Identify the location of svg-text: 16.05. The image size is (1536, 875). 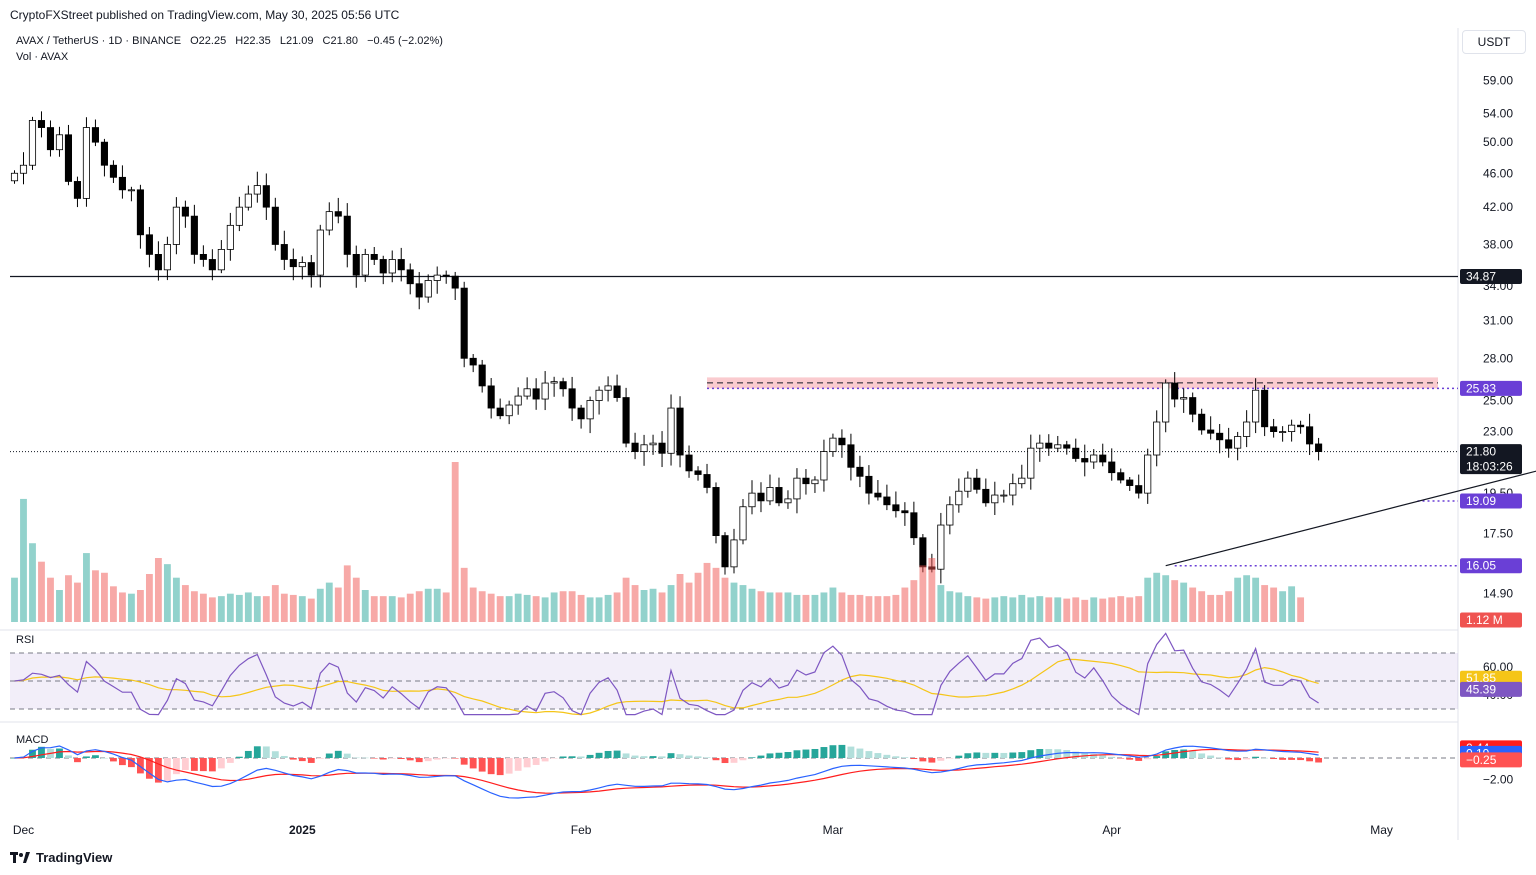
(1481, 566).